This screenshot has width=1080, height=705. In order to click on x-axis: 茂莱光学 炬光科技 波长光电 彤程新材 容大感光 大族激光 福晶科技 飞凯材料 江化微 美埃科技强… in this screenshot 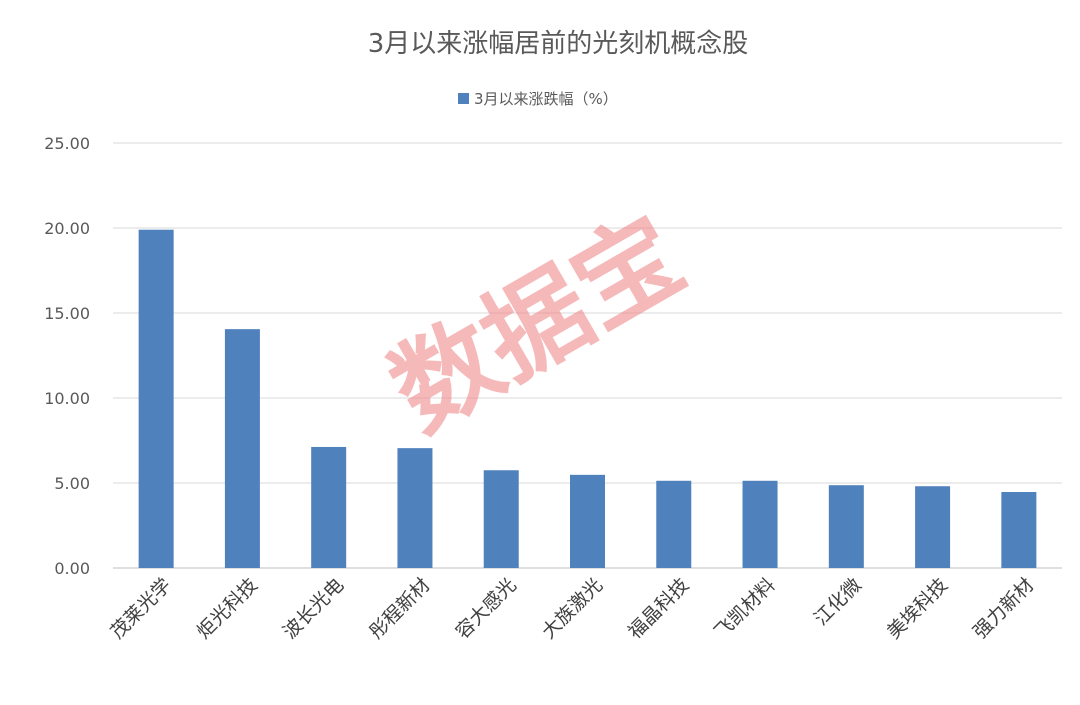, I will do `click(572, 608)`.